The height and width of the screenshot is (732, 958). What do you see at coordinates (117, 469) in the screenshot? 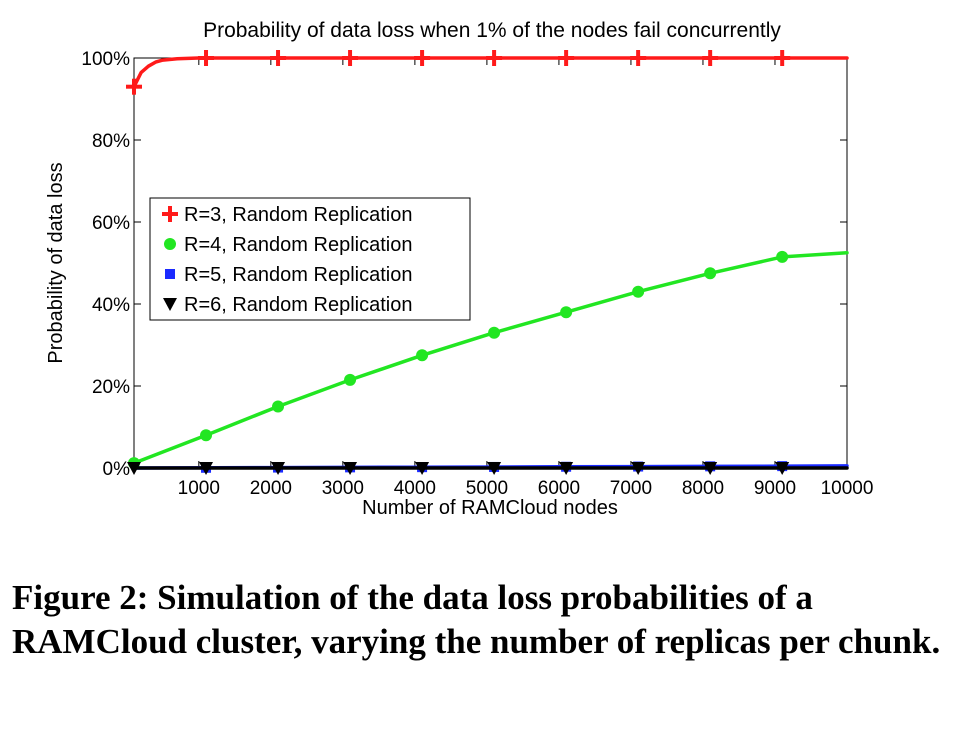
I see `y-tick-label: 0%` at bounding box center [117, 469].